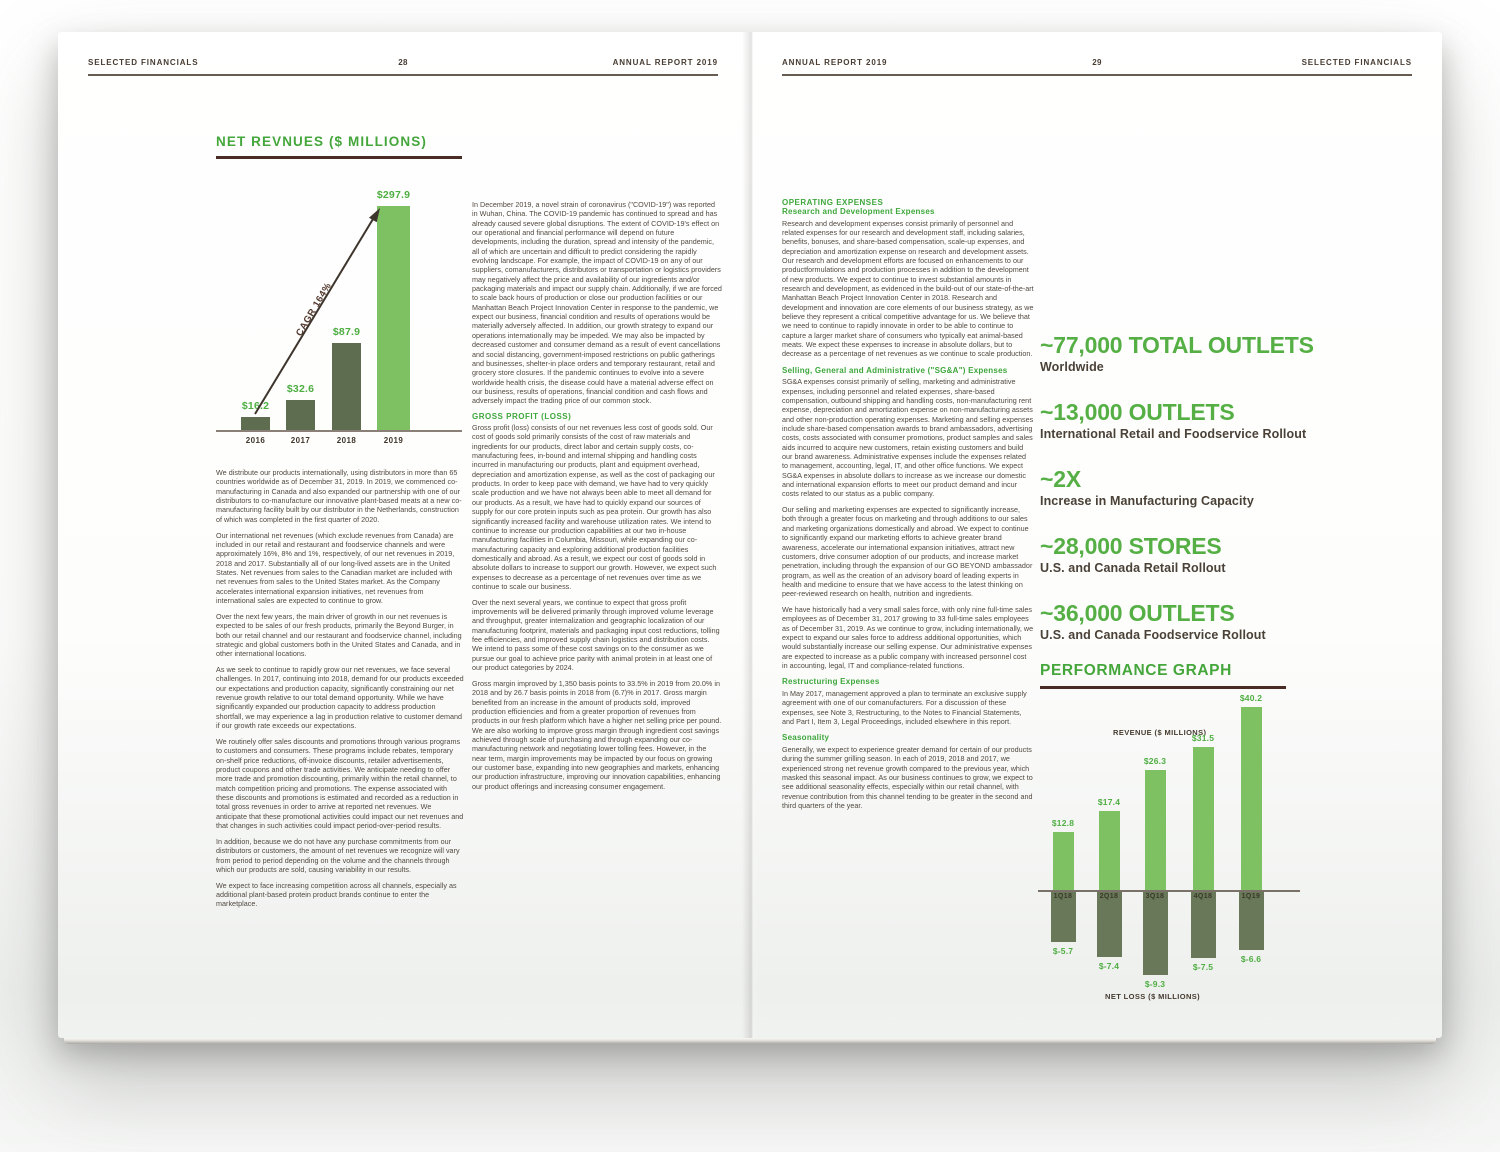 This screenshot has width=1500, height=1152. Describe the element at coordinates (522, 417) in the screenshot. I see `gross-profit-heading: GROSS PROFIT (LOSS)` at that location.